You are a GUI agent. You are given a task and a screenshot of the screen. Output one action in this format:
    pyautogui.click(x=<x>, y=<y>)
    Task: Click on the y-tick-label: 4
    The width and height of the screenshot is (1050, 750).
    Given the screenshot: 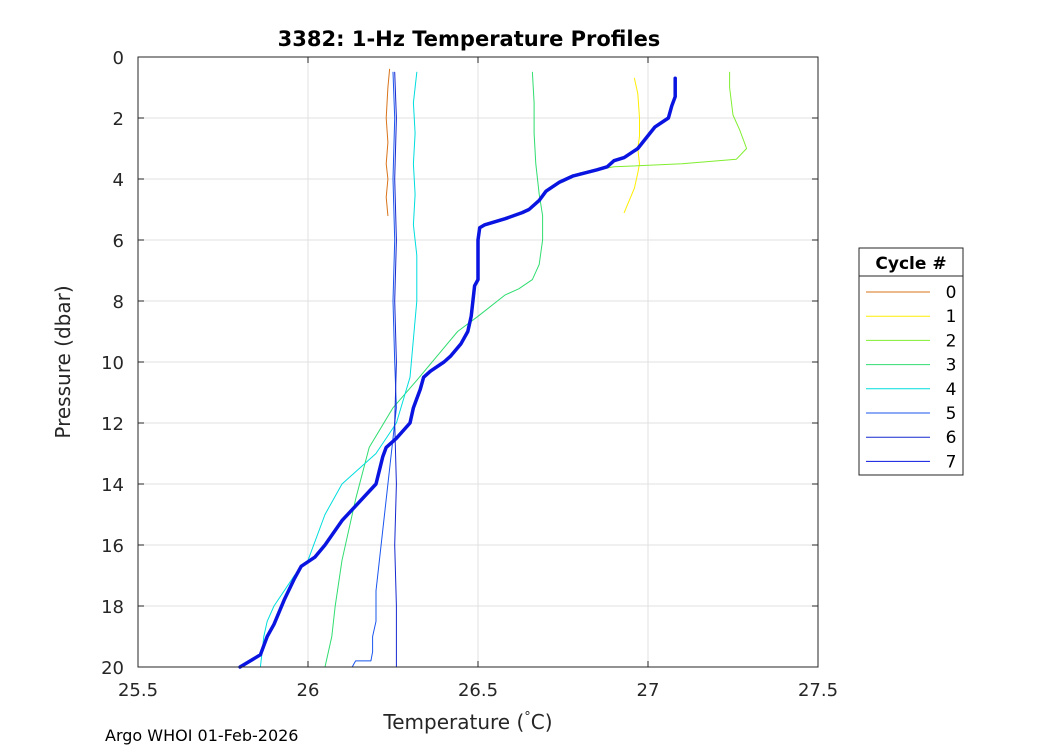 What is the action you would take?
    pyautogui.click(x=118, y=180)
    